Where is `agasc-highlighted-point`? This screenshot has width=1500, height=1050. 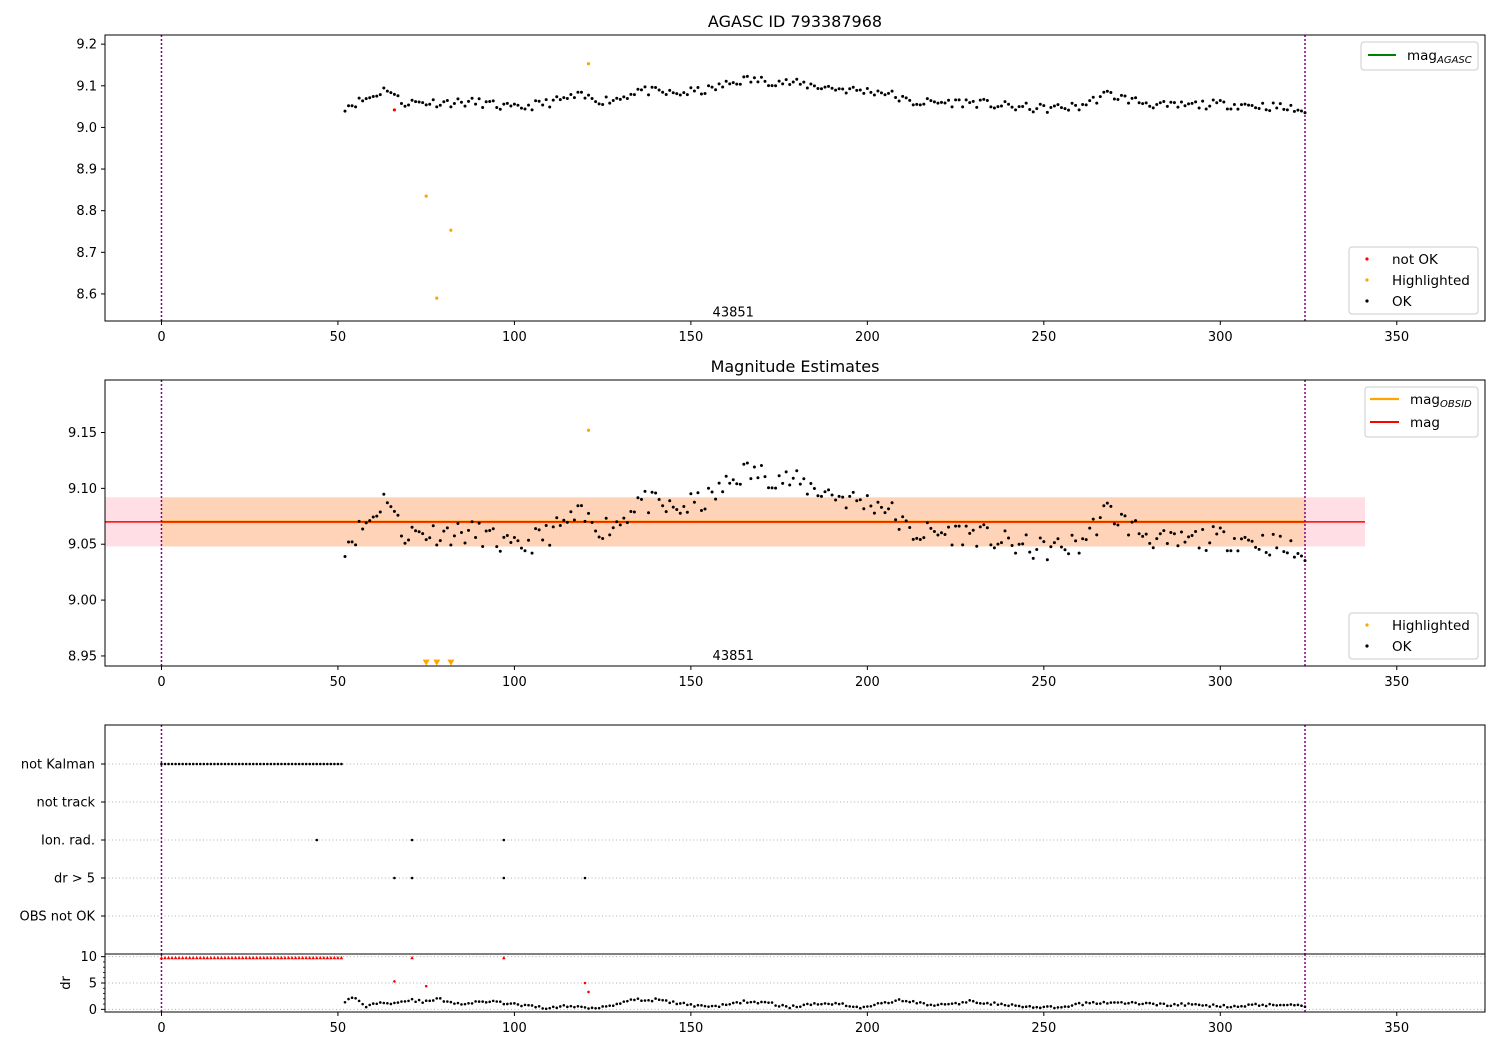 agasc-highlighted-point is located at coordinates (451, 230).